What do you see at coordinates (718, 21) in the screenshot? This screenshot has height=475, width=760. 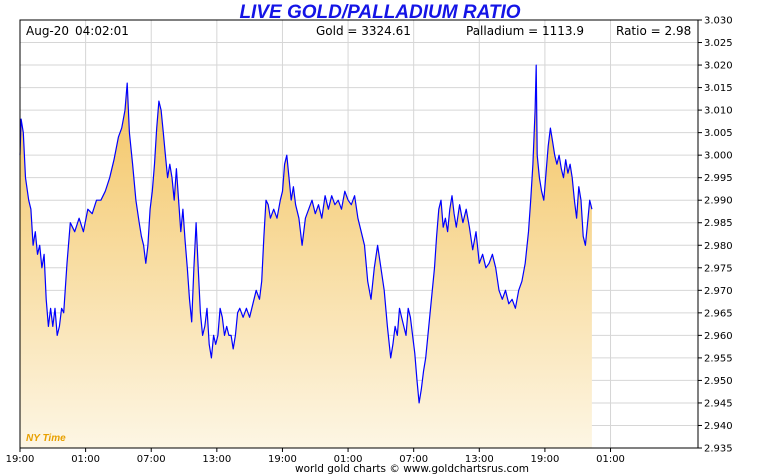 I see `y-tick-label: 3.030` at bounding box center [718, 21].